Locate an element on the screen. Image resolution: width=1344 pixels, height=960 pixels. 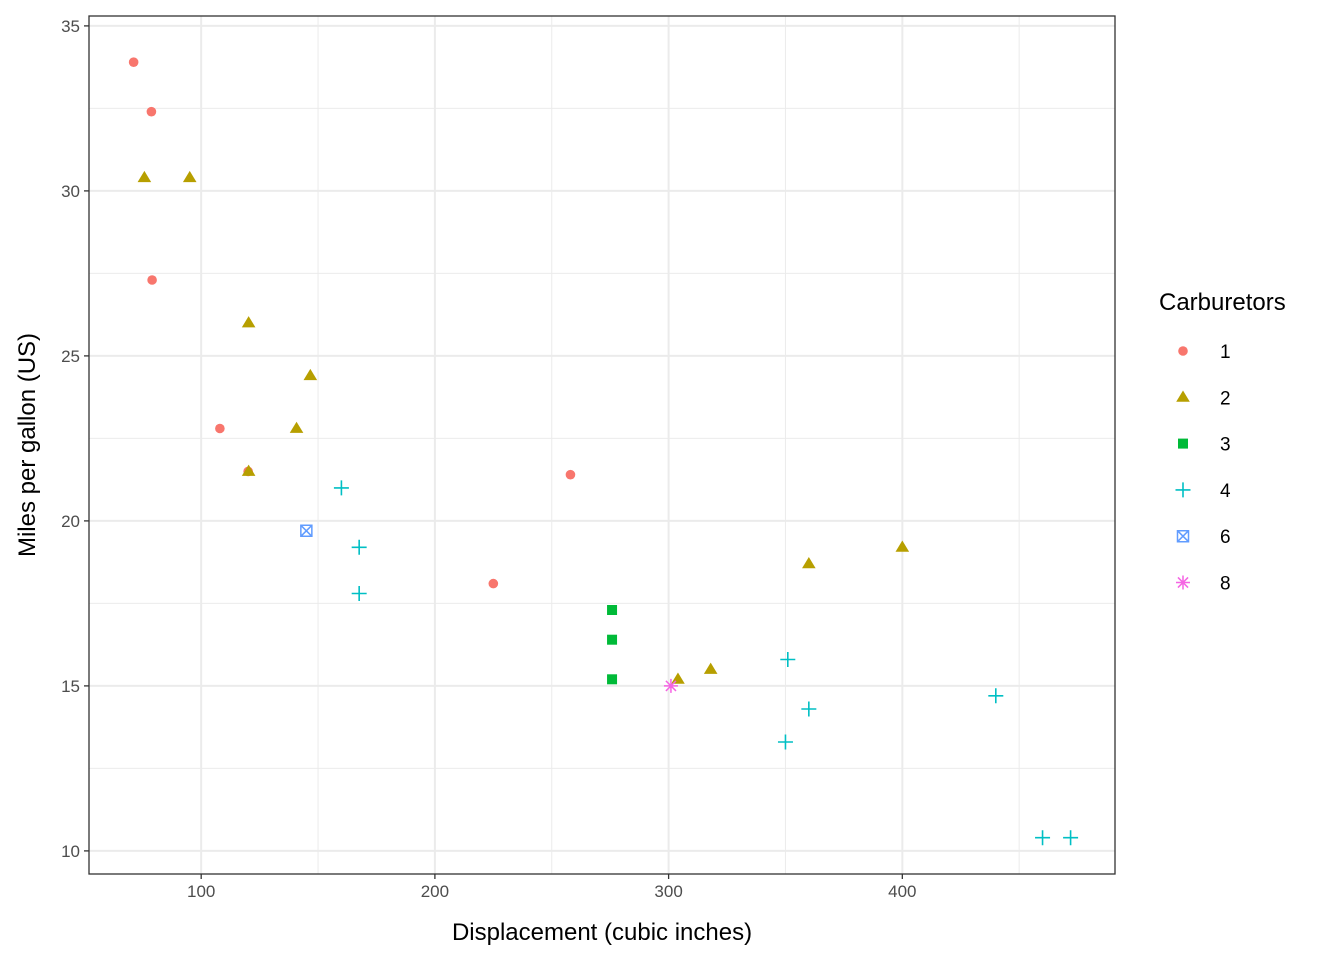
x-tick-label: 100 is located at coordinates (201, 891).